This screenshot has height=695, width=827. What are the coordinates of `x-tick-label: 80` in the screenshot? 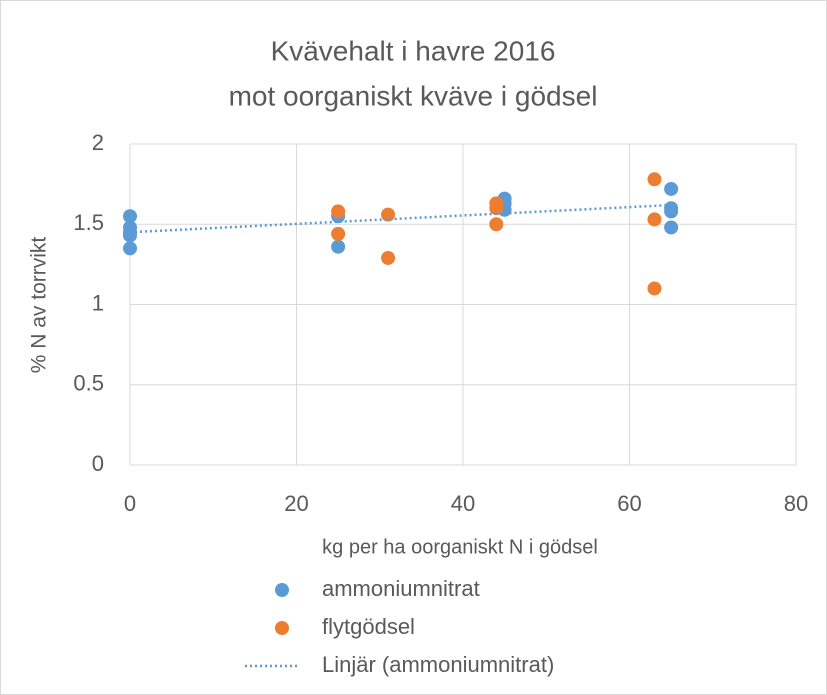 It's located at (796, 503).